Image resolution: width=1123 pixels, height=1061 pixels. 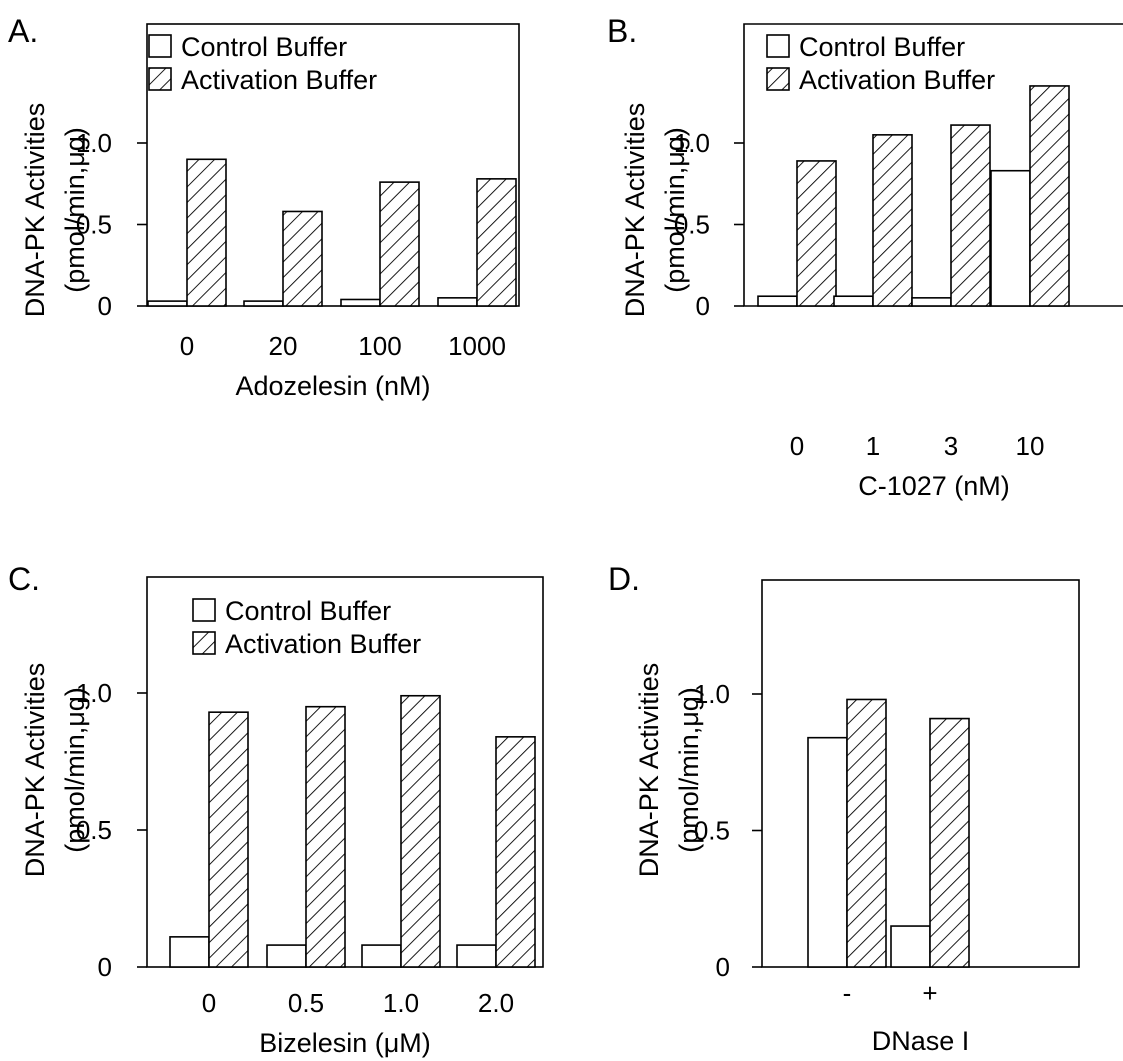 What do you see at coordinates (873, 446) in the screenshot?
I see `x-tick-label: 1` at bounding box center [873, 446].